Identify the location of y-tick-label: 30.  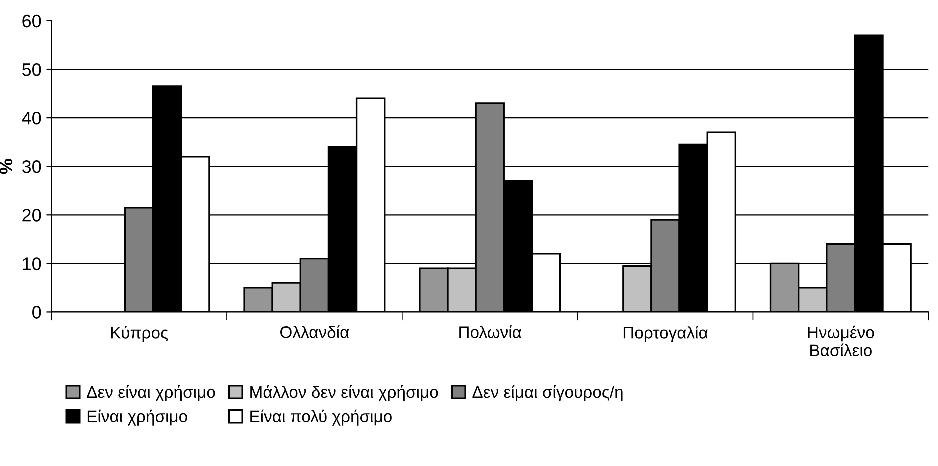
(32, 167).